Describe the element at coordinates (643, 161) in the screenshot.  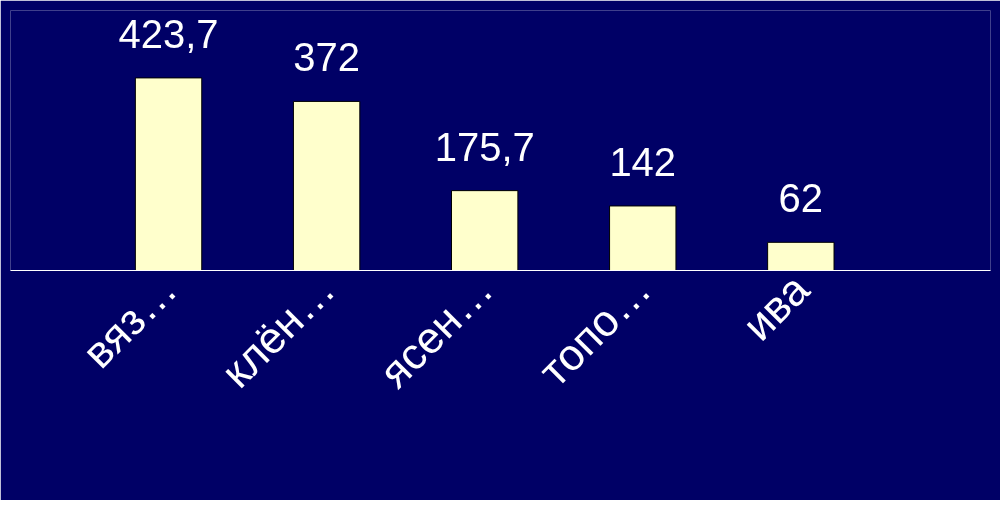
I see `data-label: 142` at that location.